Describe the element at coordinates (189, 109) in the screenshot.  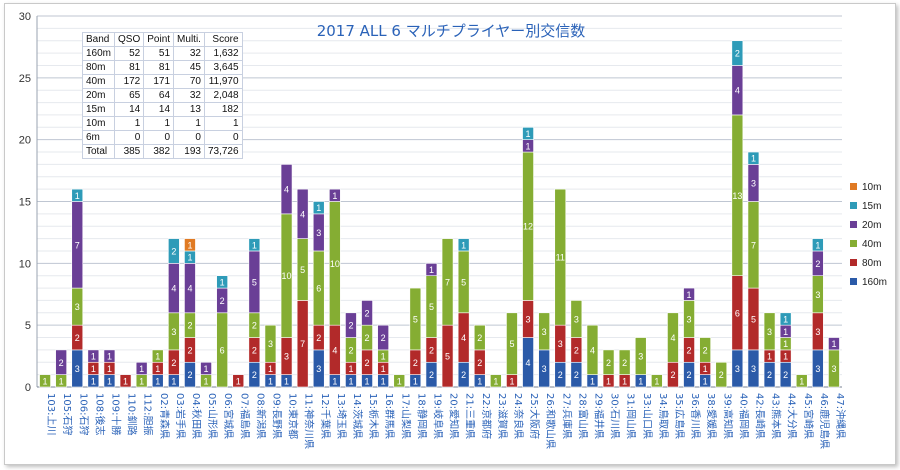
I see `summary-cell: 13` at that location.